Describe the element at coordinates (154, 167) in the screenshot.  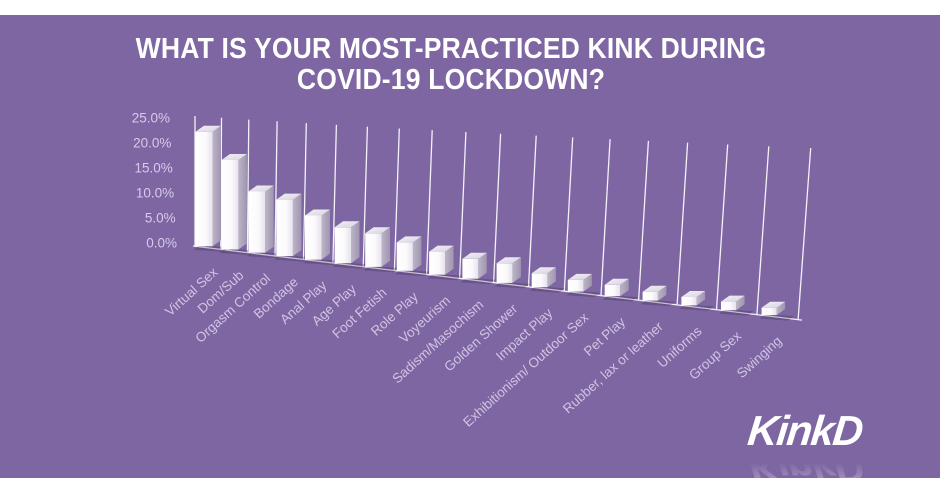
I see `y-axis-tick-label: 15.0%` at that location.